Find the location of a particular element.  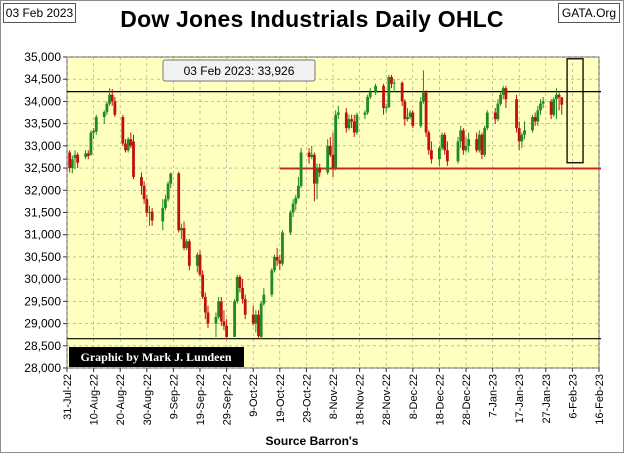

last-close-box is located at coordinates (239, 70).